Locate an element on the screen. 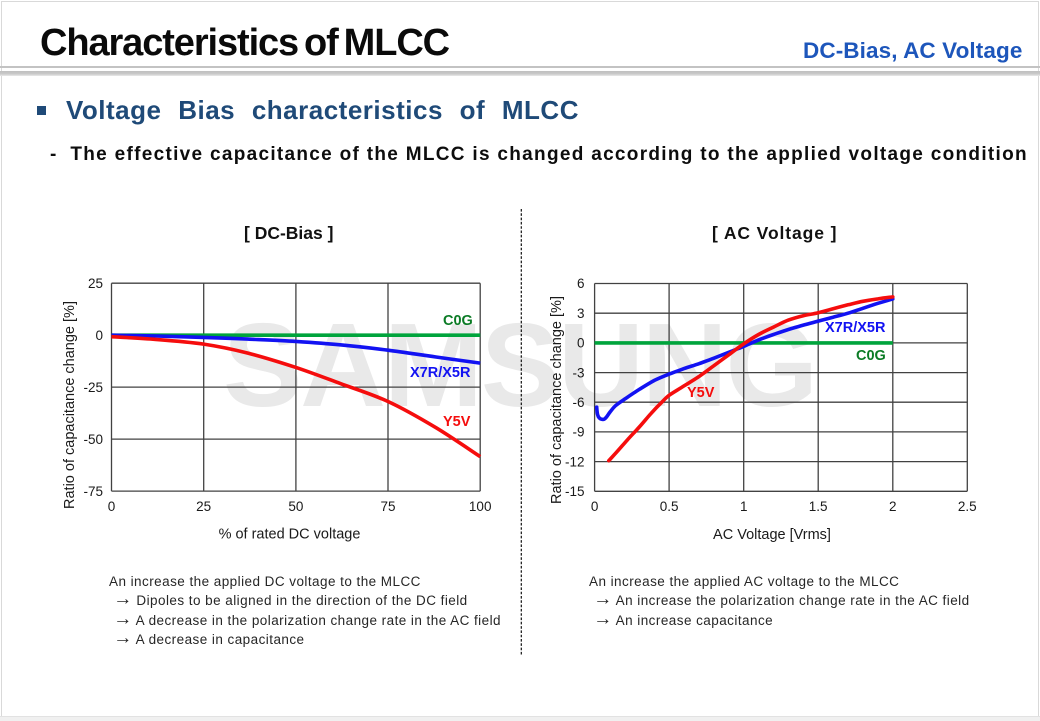  svg-text: AC Voltage [Vrms] is located at coordinates (772, 535).